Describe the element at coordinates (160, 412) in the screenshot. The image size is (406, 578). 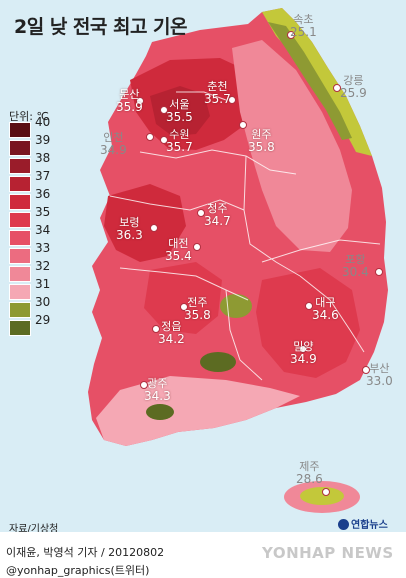
I see `cool-patch-coast` at that location.